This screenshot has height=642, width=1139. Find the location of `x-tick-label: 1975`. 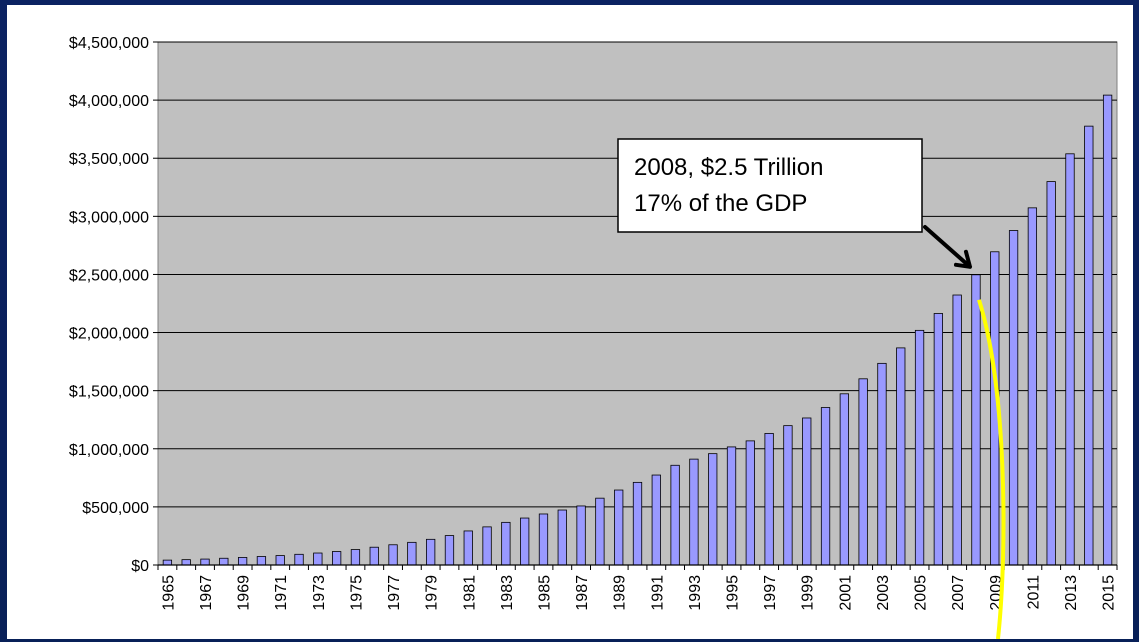

x-tick-label: 1975 is located at coordinates (356, 593).